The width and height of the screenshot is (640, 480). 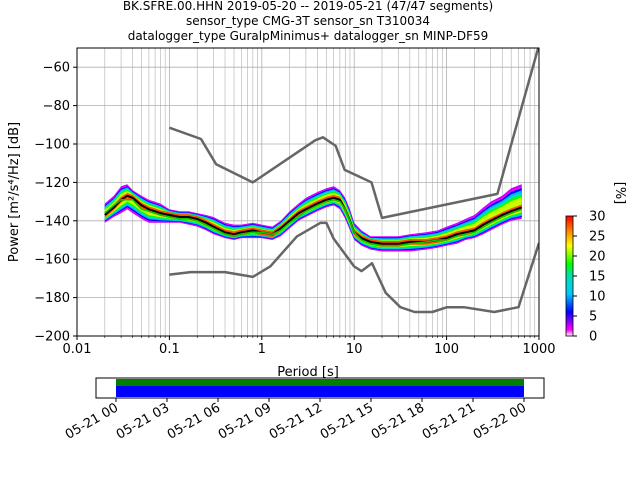 What do you see at coordinates (593, 337) in the screenshot?
I see `colorbar-tick-label: 0` at bounding box center [593, 337].